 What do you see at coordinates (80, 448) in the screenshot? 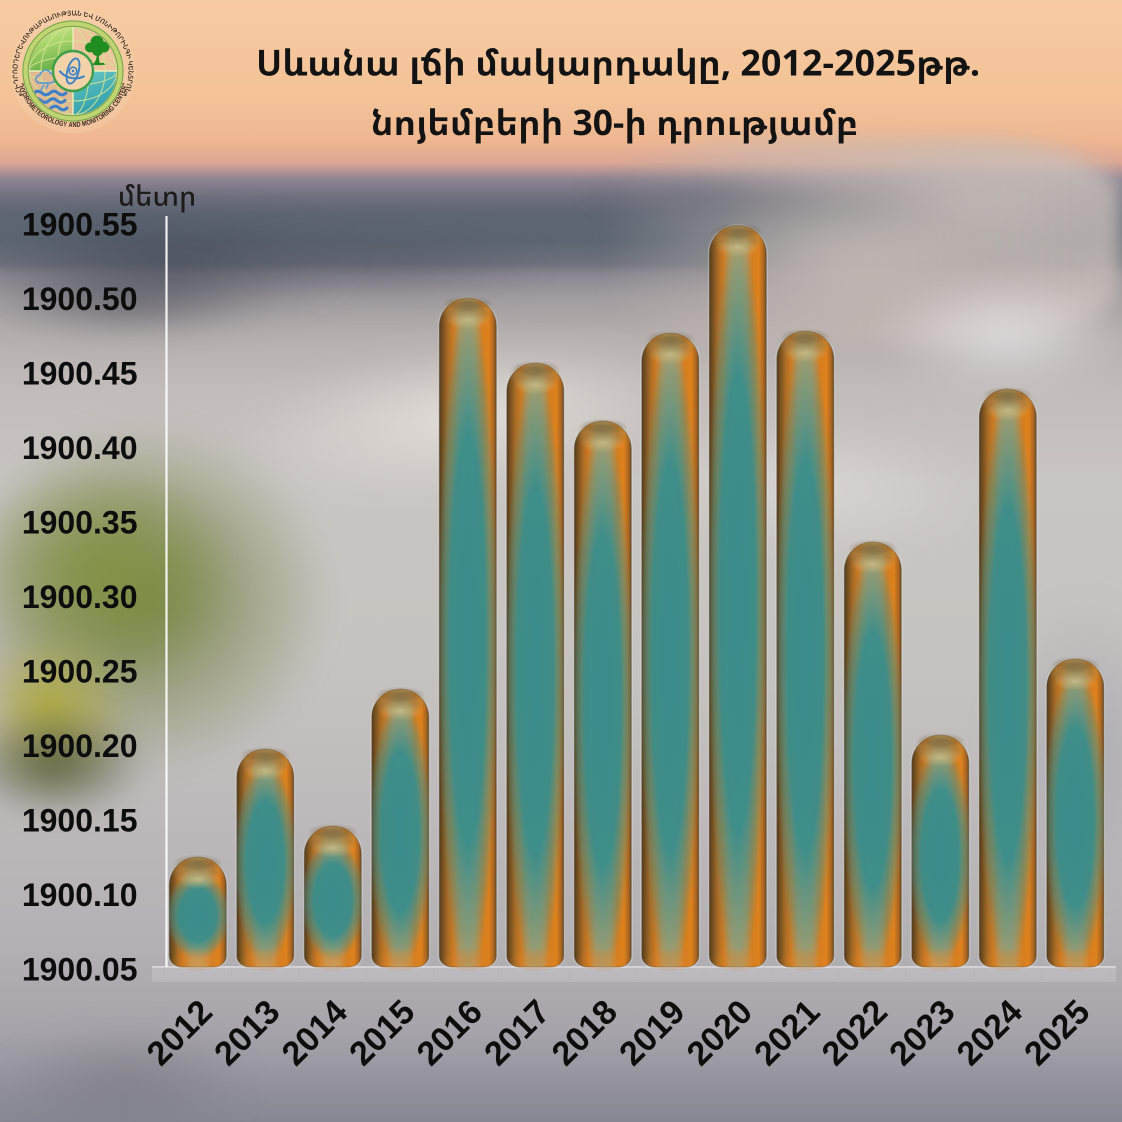
I see `svg-text: 1900.40` at bounding box center [80, 448].